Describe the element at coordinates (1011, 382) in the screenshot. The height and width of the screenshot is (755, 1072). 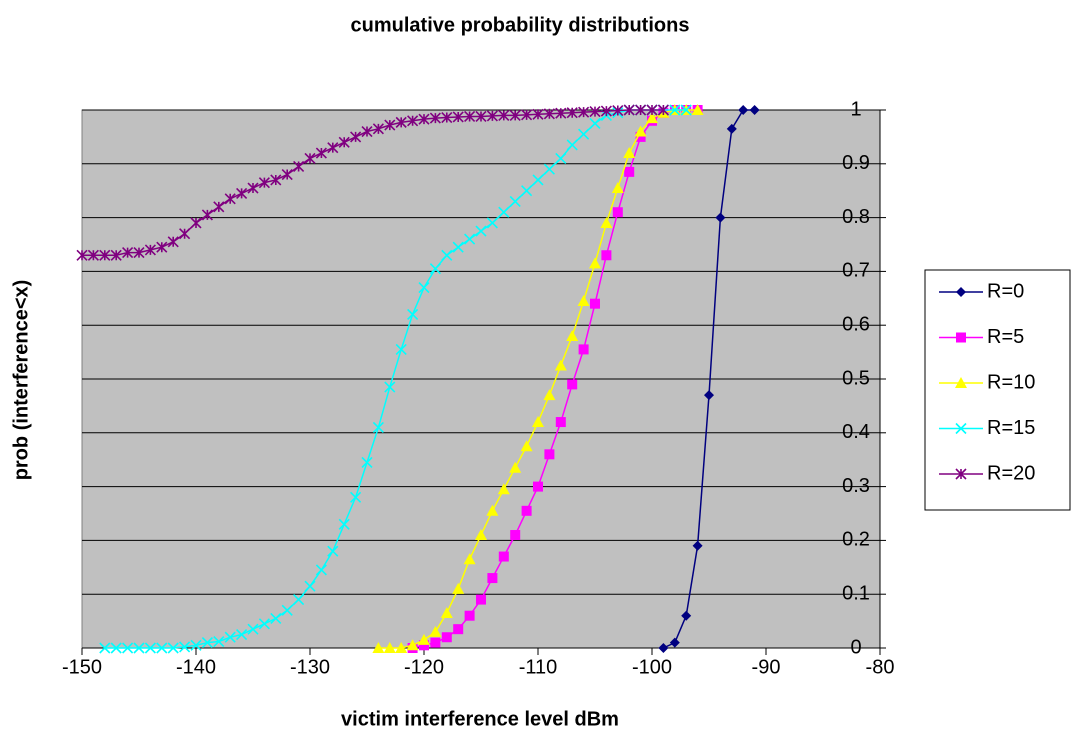
I see `legend-label: R=10` at that location.